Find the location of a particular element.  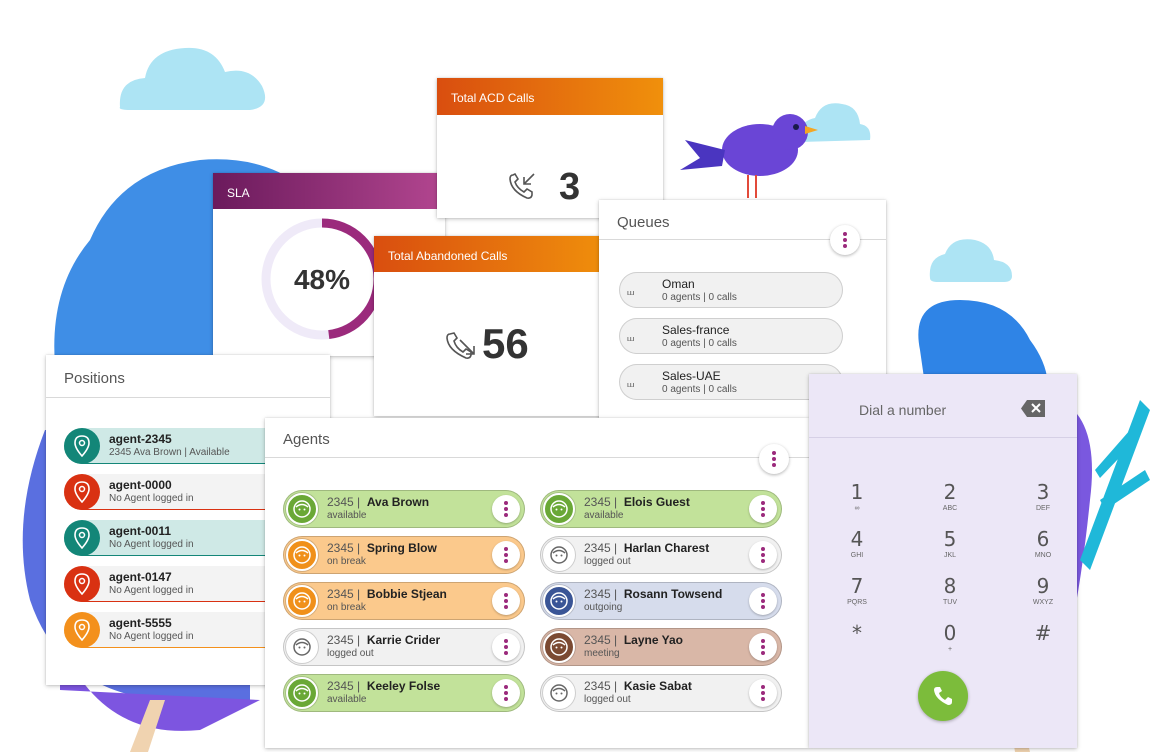

agents-menu-button is located at coordinates (774, 459).